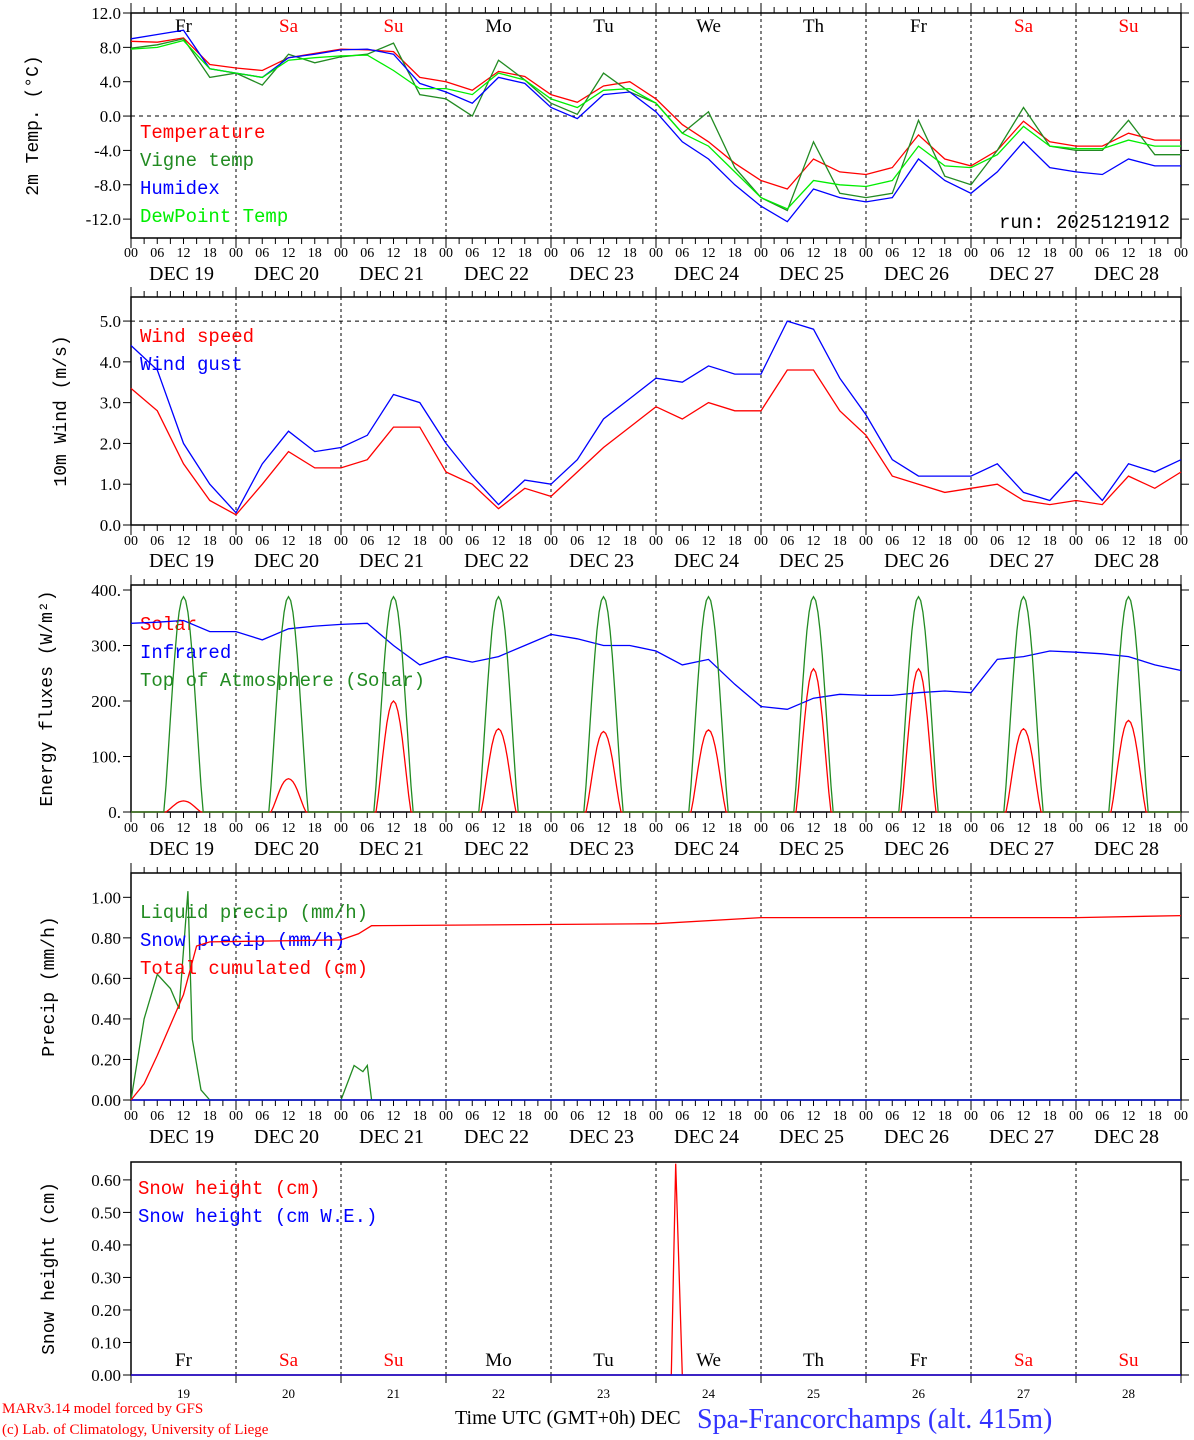 Image resolution: width=1194 pixels, height=1440 pixels. I want to click on day-of-week-label: Th, so click(814, 1360).